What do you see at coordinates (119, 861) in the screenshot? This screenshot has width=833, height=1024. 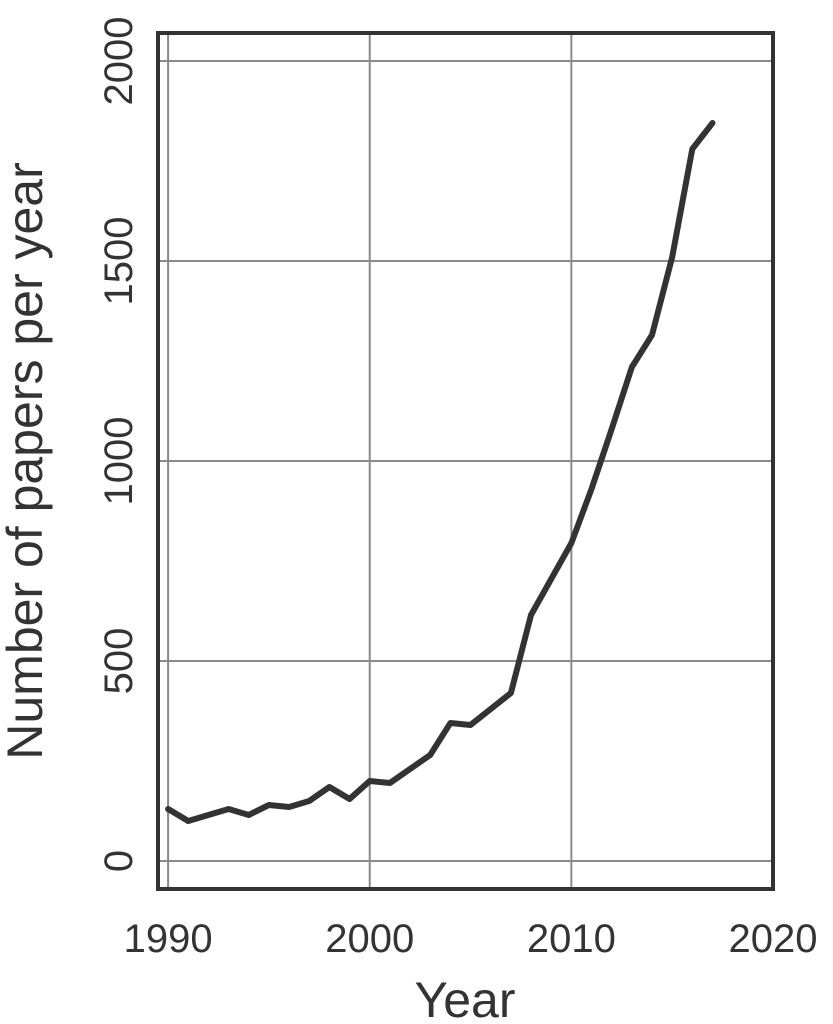 I see `y-tick-label: 0` at bounding box center [119, 861].